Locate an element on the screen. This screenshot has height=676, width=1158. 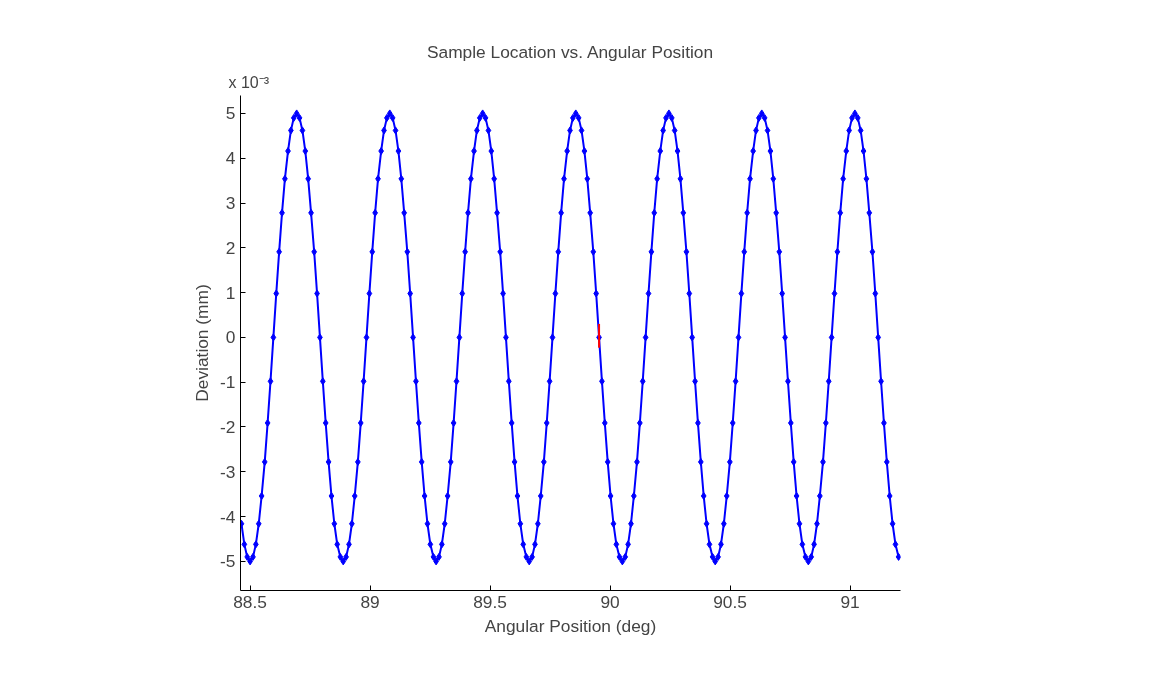
y-tick-label: -3 is located at coordinates (228, 471).